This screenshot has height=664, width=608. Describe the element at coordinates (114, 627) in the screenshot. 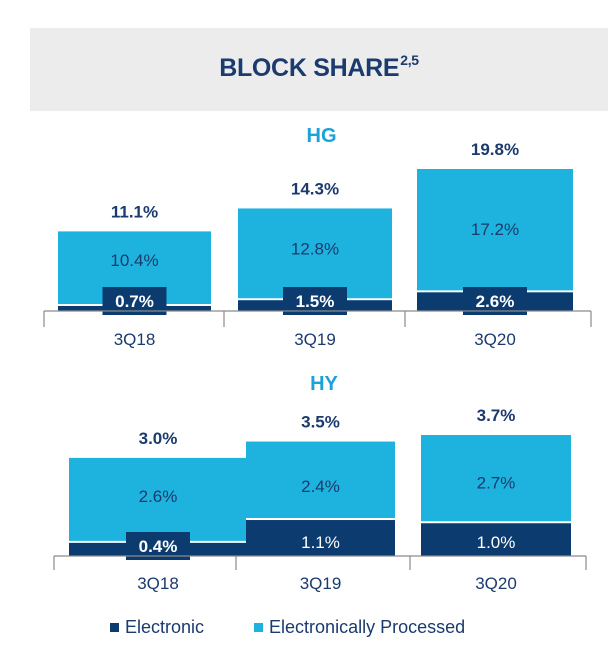

I see `legend-swatch-electronic` at that location.